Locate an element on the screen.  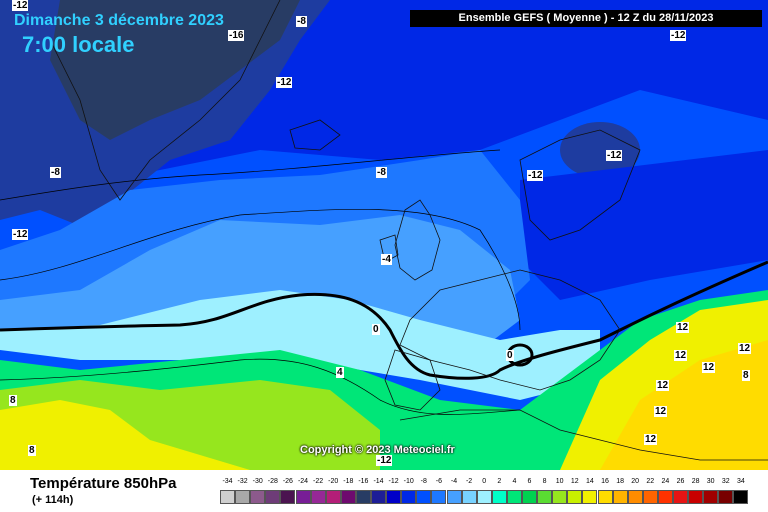
legend-tick-label: 6 is located at coordinates (529, 481).